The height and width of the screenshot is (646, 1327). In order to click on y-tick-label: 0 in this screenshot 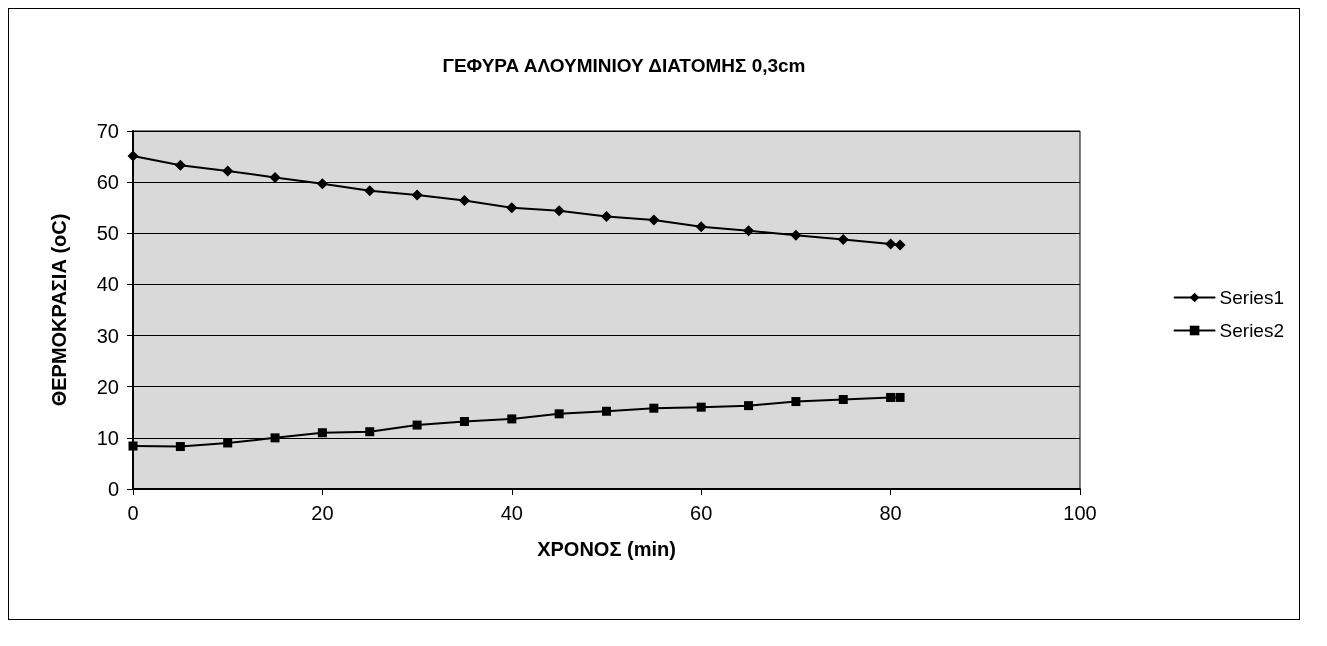, I will do `click(113, 489)`.